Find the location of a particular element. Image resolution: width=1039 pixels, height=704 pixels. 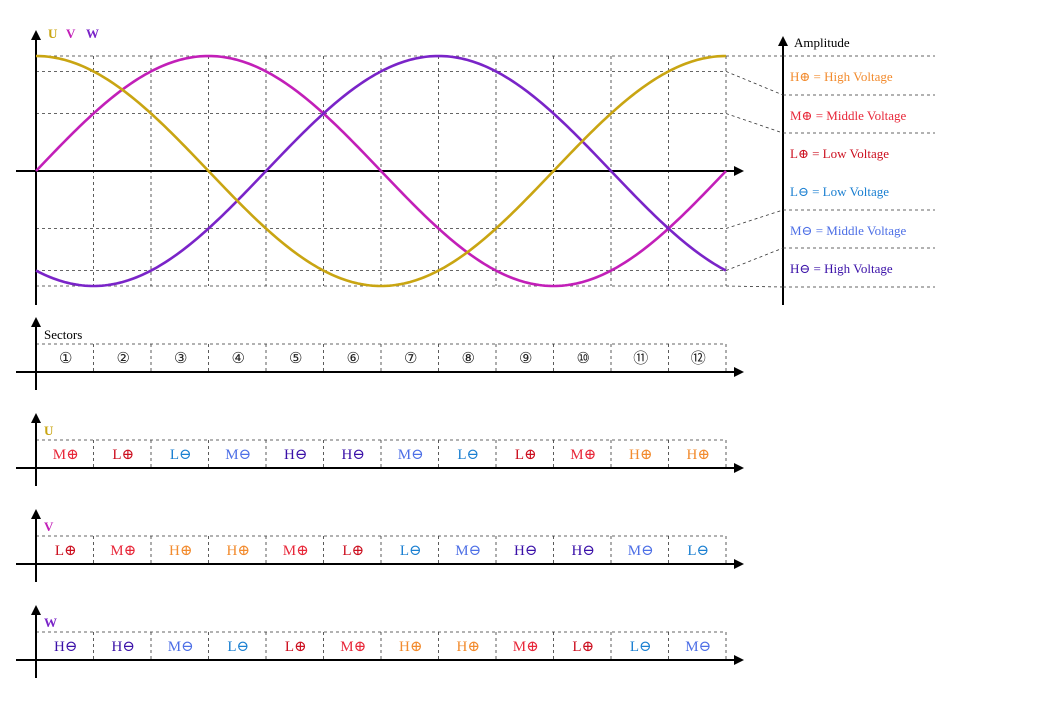

cell-10: H⊖ is located at coordinates (583, 551).